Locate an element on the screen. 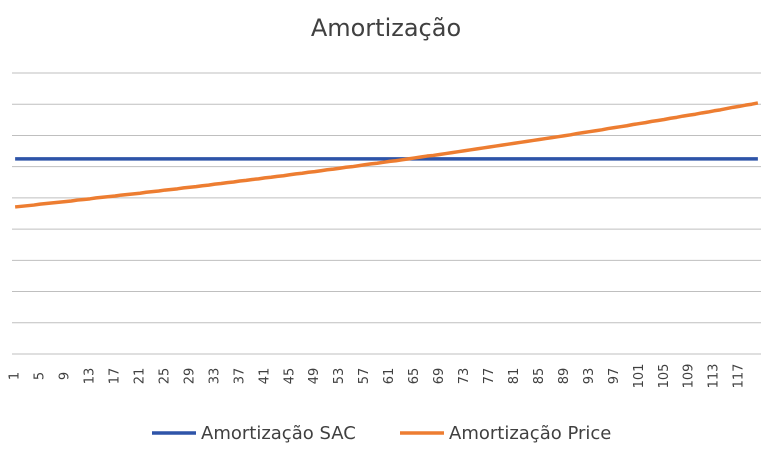 Image resolution: width=768 pixels, height=458 pixels. x-tick-label: 57 is located at coordinates (364, 376).